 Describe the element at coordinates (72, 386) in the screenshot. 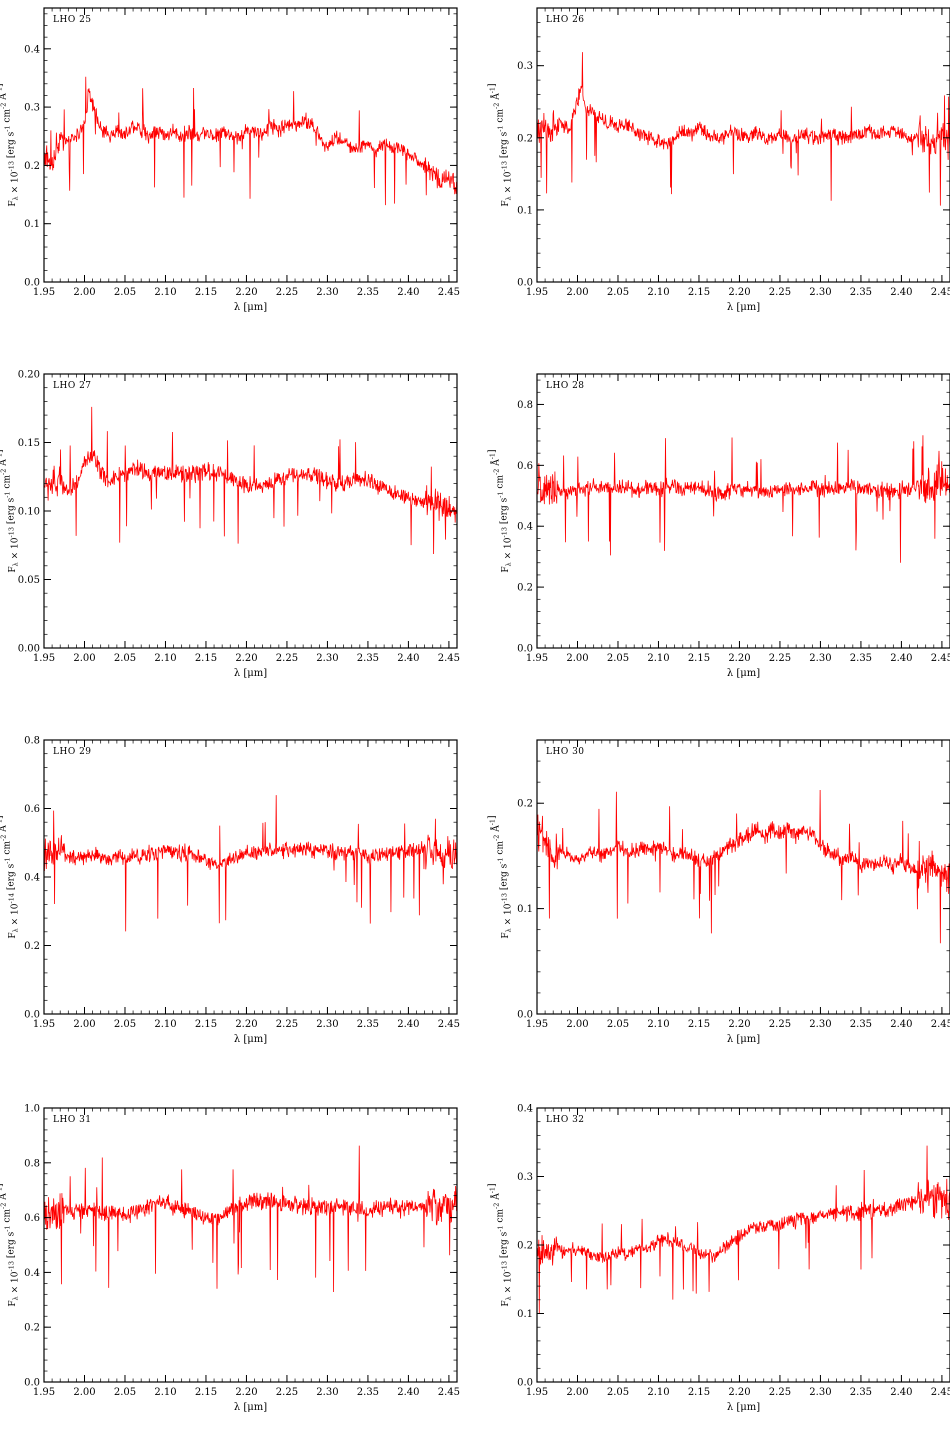

I see `panel-label: LHO 27` at that location.